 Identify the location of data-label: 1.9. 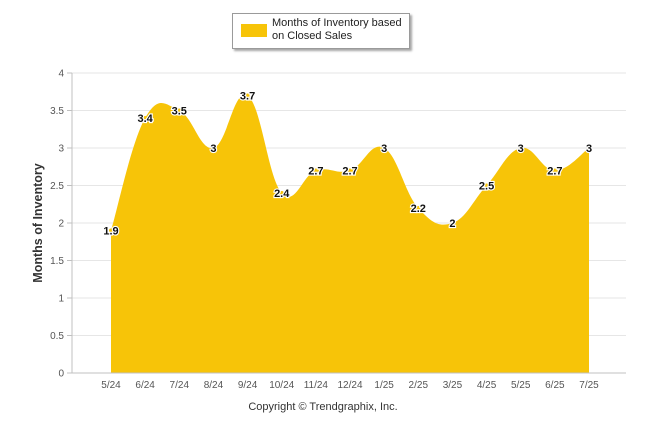
(110, 232).